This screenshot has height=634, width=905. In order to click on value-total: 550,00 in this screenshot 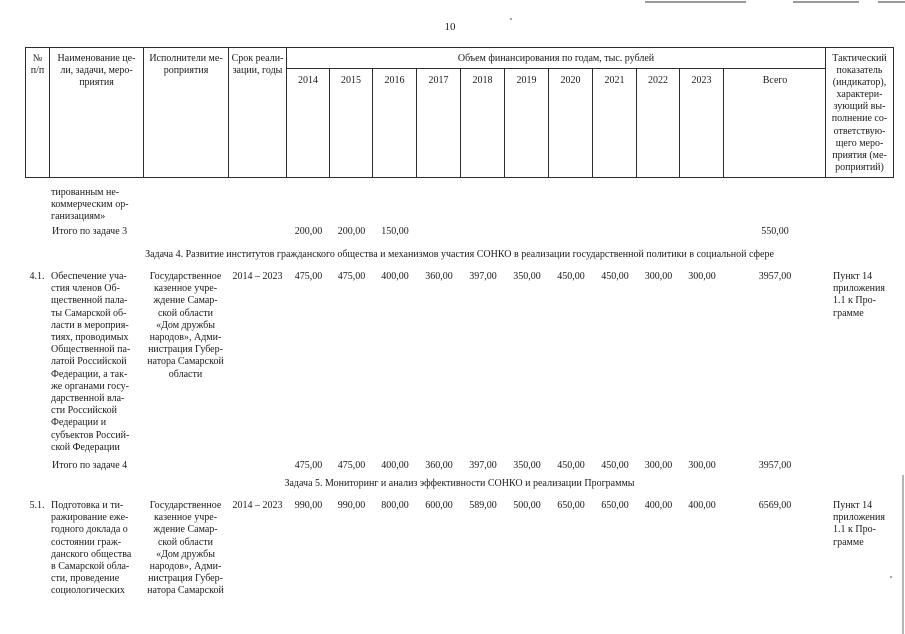, I will do `click(775, 231)`.